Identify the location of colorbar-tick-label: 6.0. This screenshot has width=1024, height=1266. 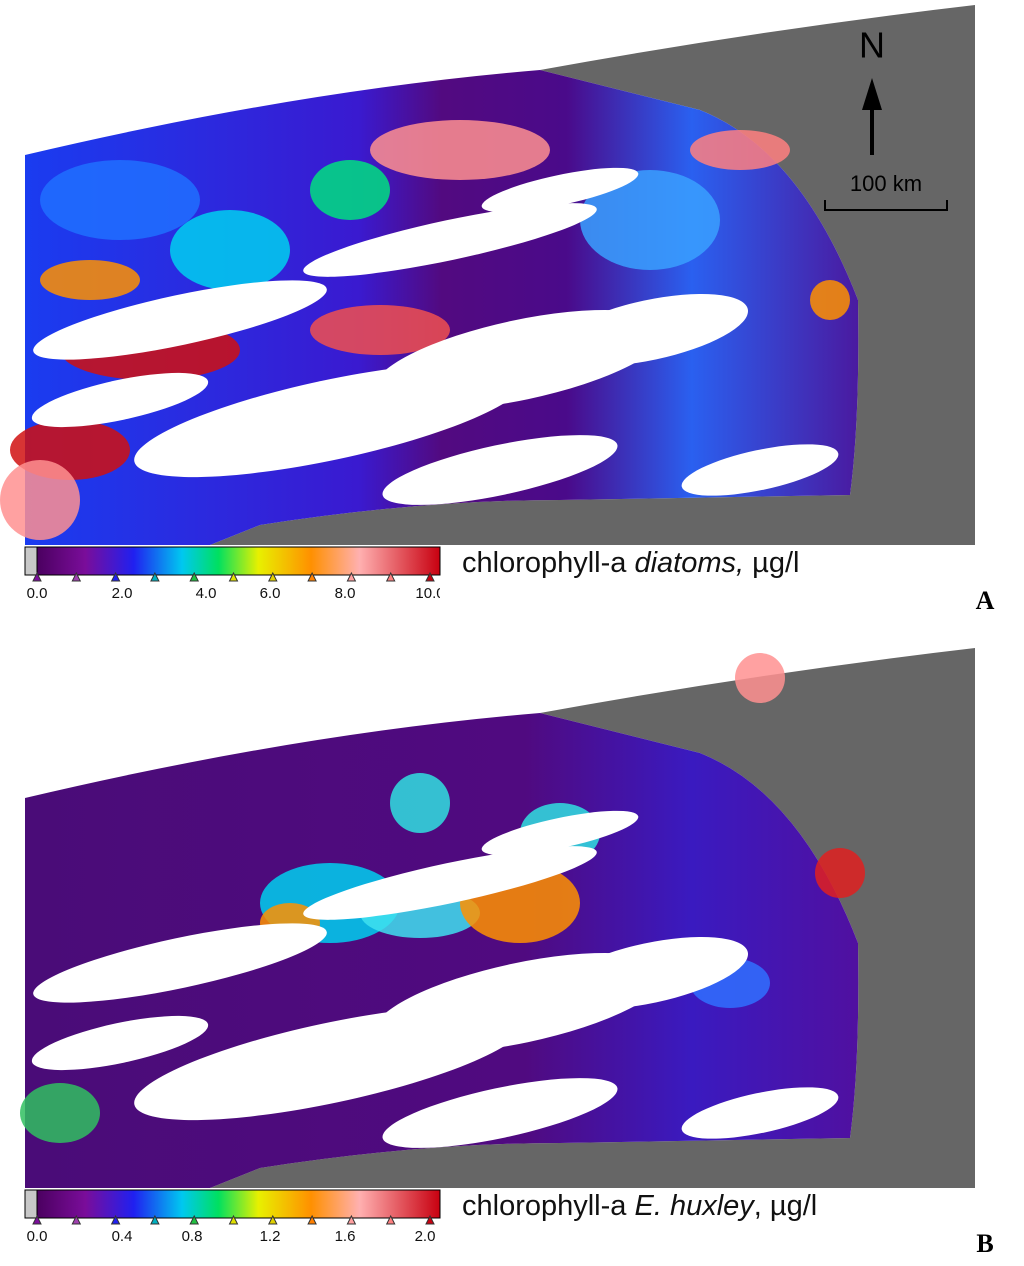
(270, 593).